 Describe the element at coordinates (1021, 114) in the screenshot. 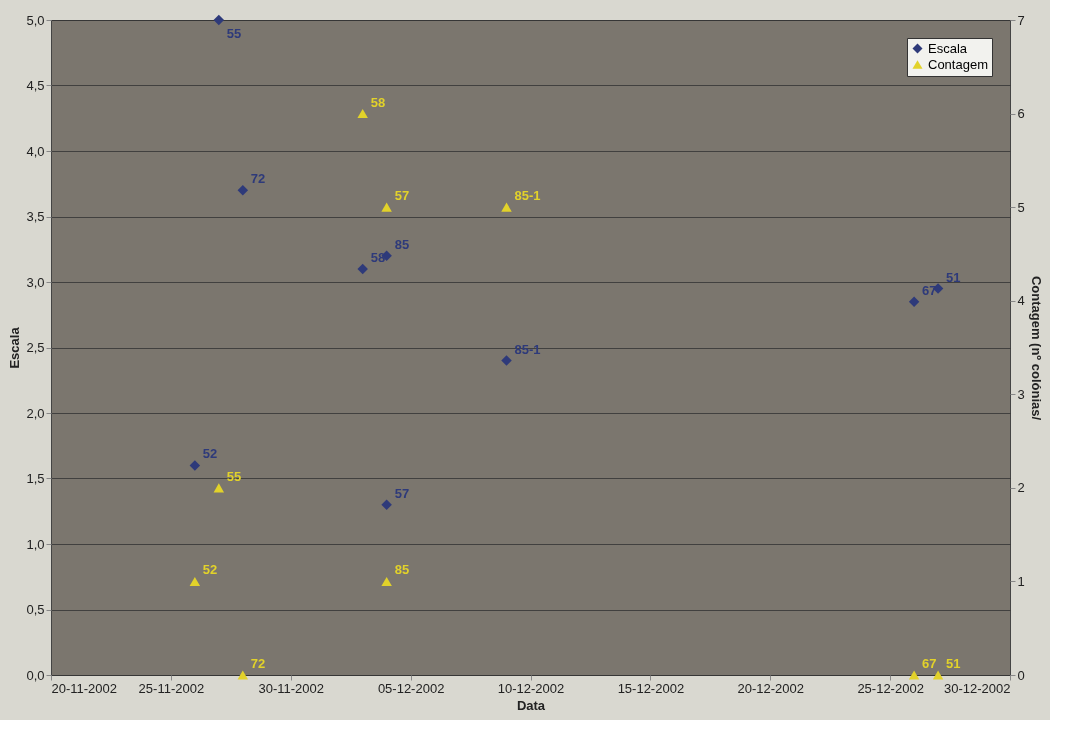

I see `y2-tick-label: 6` at that location.